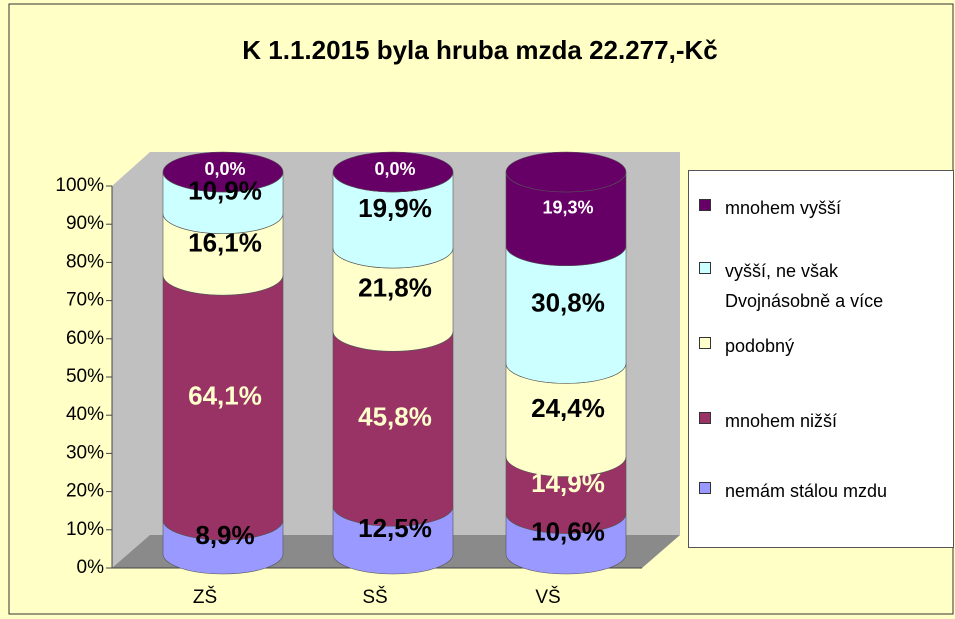 The width and height of the screenshot is (955, 619). Describe the element at coordinates (395, 528) in the screenshot. I see `data-label: 12,5%` at that location.